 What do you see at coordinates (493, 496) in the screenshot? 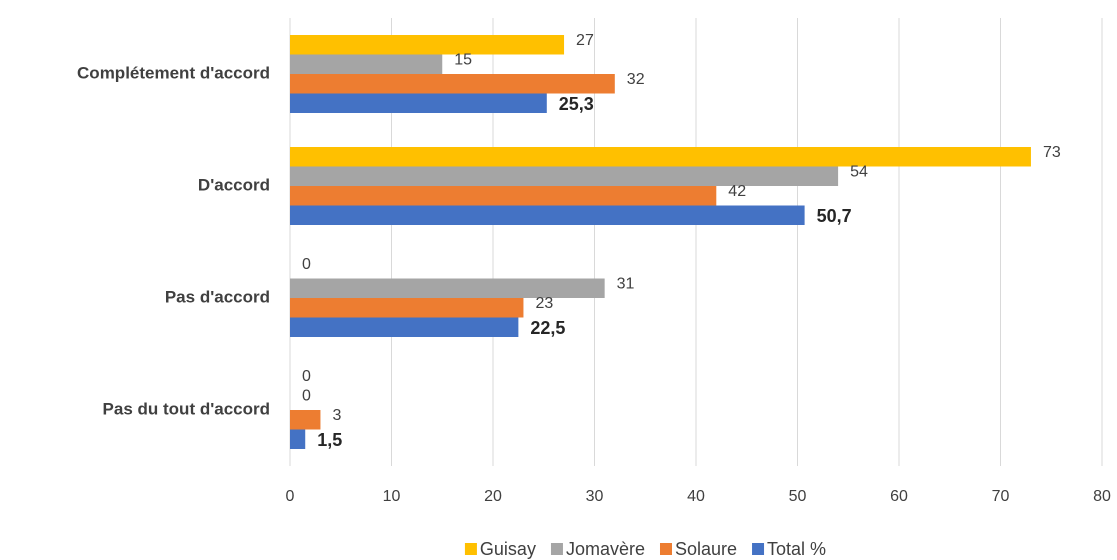
I see `x-tick-label: 20` at bounding box center [493, 496].